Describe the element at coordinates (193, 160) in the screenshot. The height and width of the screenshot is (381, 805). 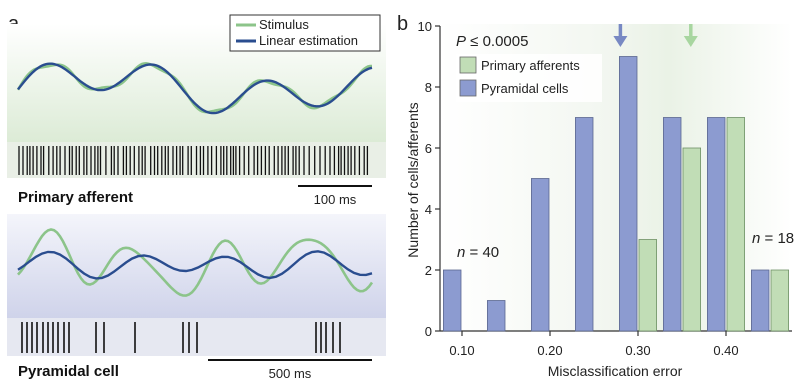
I see `primary-spike-raster` at that location.